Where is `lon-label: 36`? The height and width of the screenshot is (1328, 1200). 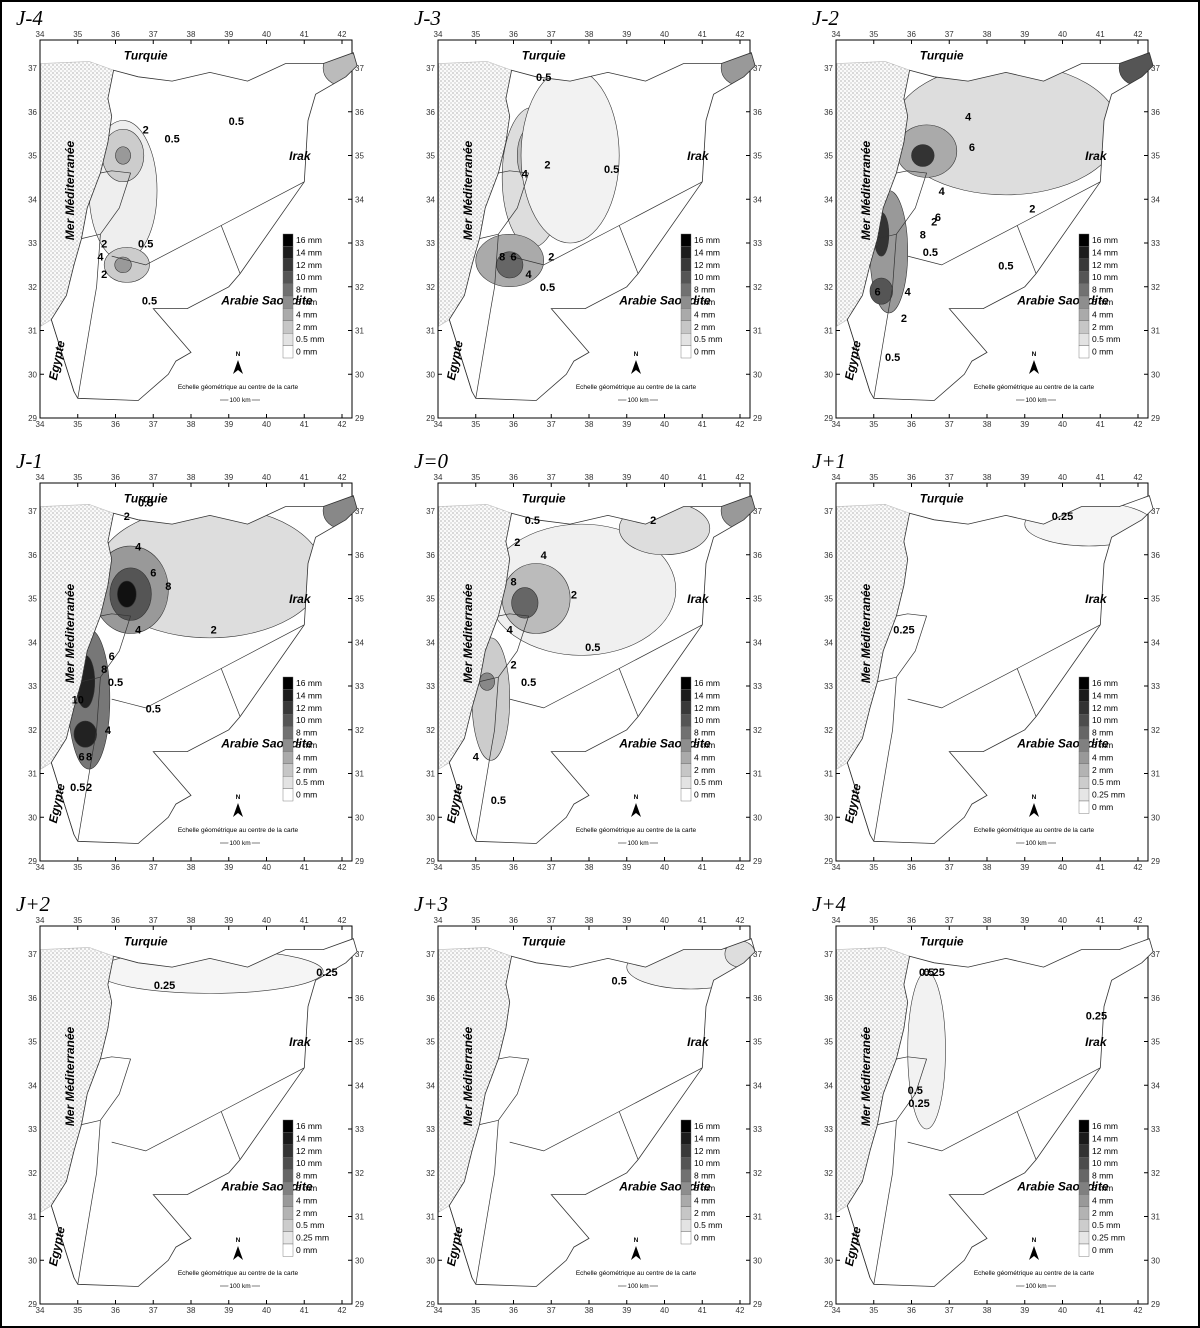
lon-label: 36 is located at coordinates (911, 920).